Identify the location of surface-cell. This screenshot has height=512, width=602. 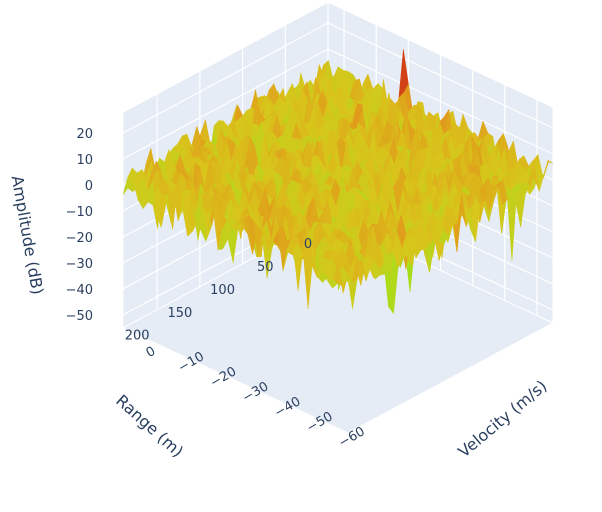
(347, 291).